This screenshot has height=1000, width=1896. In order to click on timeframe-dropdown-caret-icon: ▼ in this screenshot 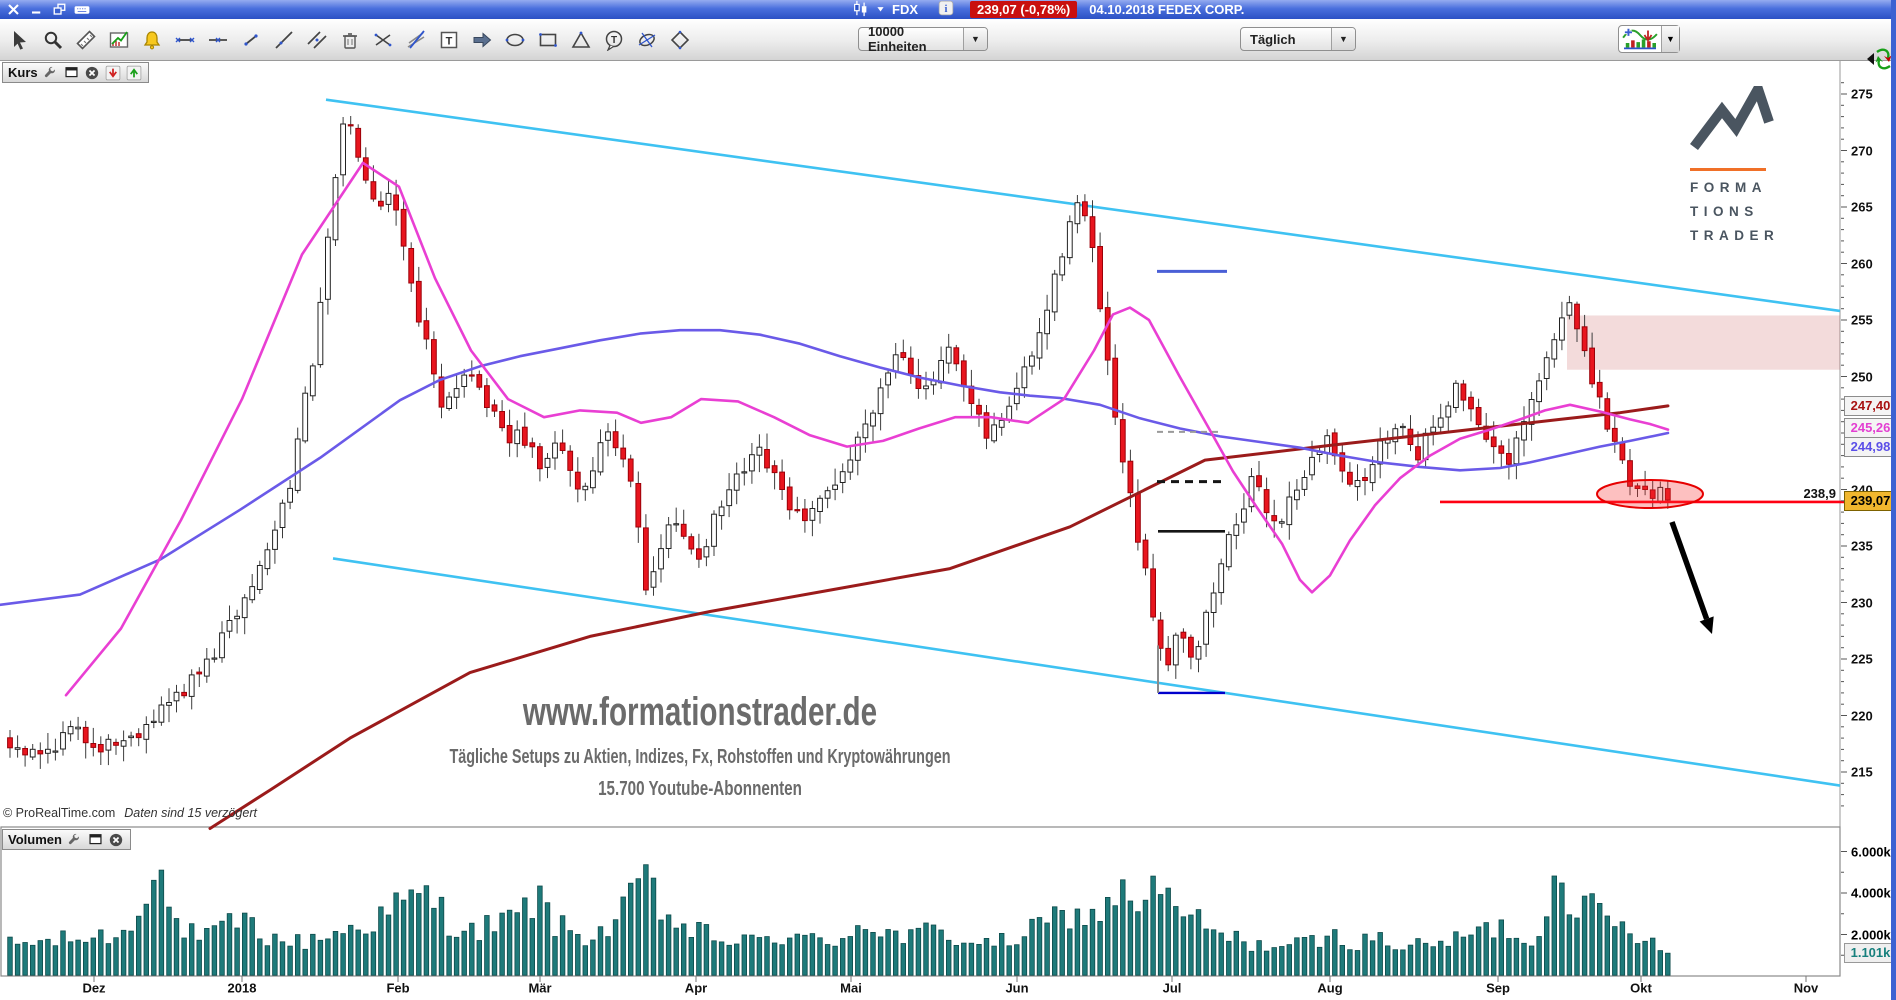, I will do `click(1343, 39)`.